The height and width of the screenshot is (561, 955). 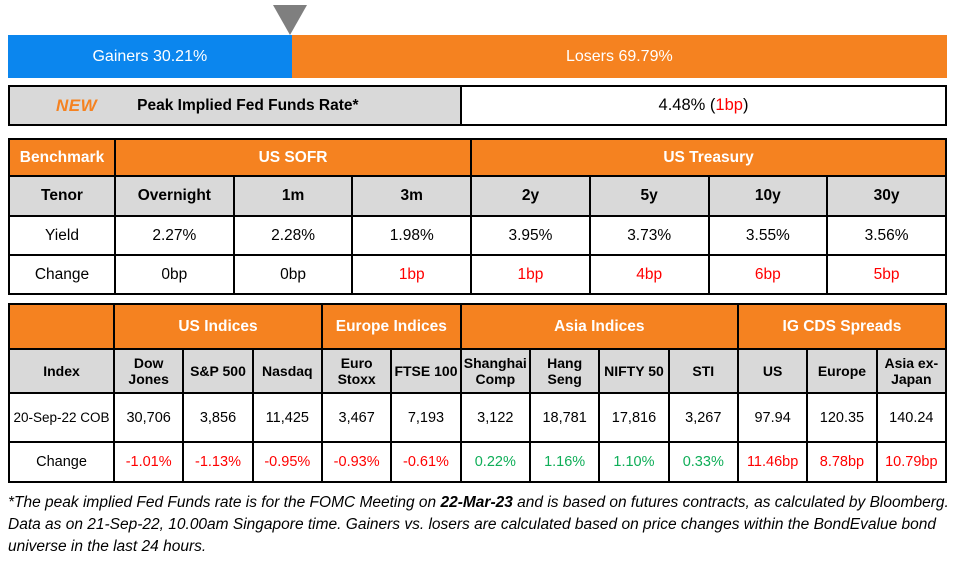 What do you see at coordinates (842, 417) in the screenshot?
I see `index-value-cell: 120.35` at bounding box center [842, 417].